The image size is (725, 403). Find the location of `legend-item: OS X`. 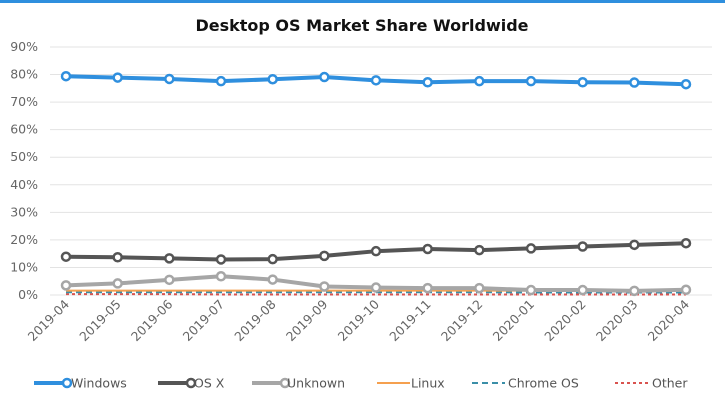

legend-item: OS X is located at coordinates (191, 383).